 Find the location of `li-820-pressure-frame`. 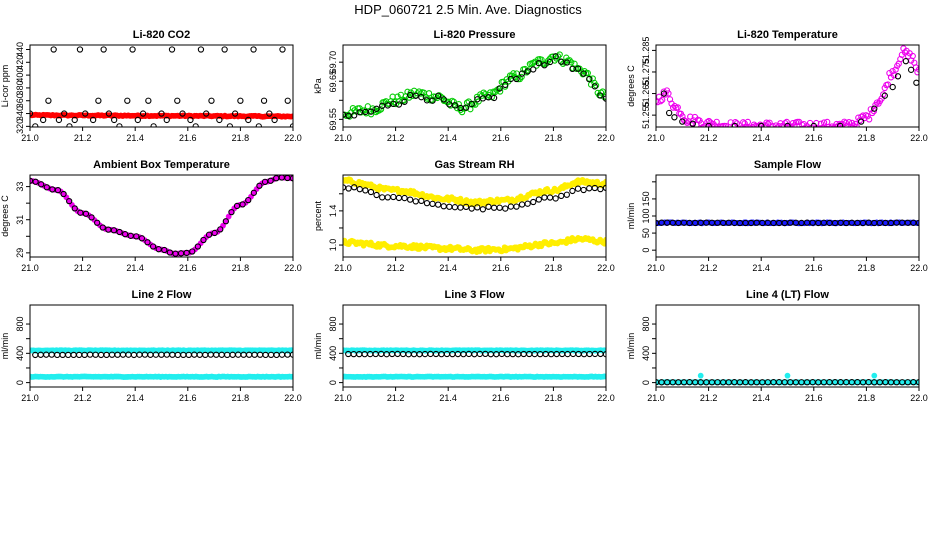

li-820-pressure-frame is located at coordinates (474, 86).